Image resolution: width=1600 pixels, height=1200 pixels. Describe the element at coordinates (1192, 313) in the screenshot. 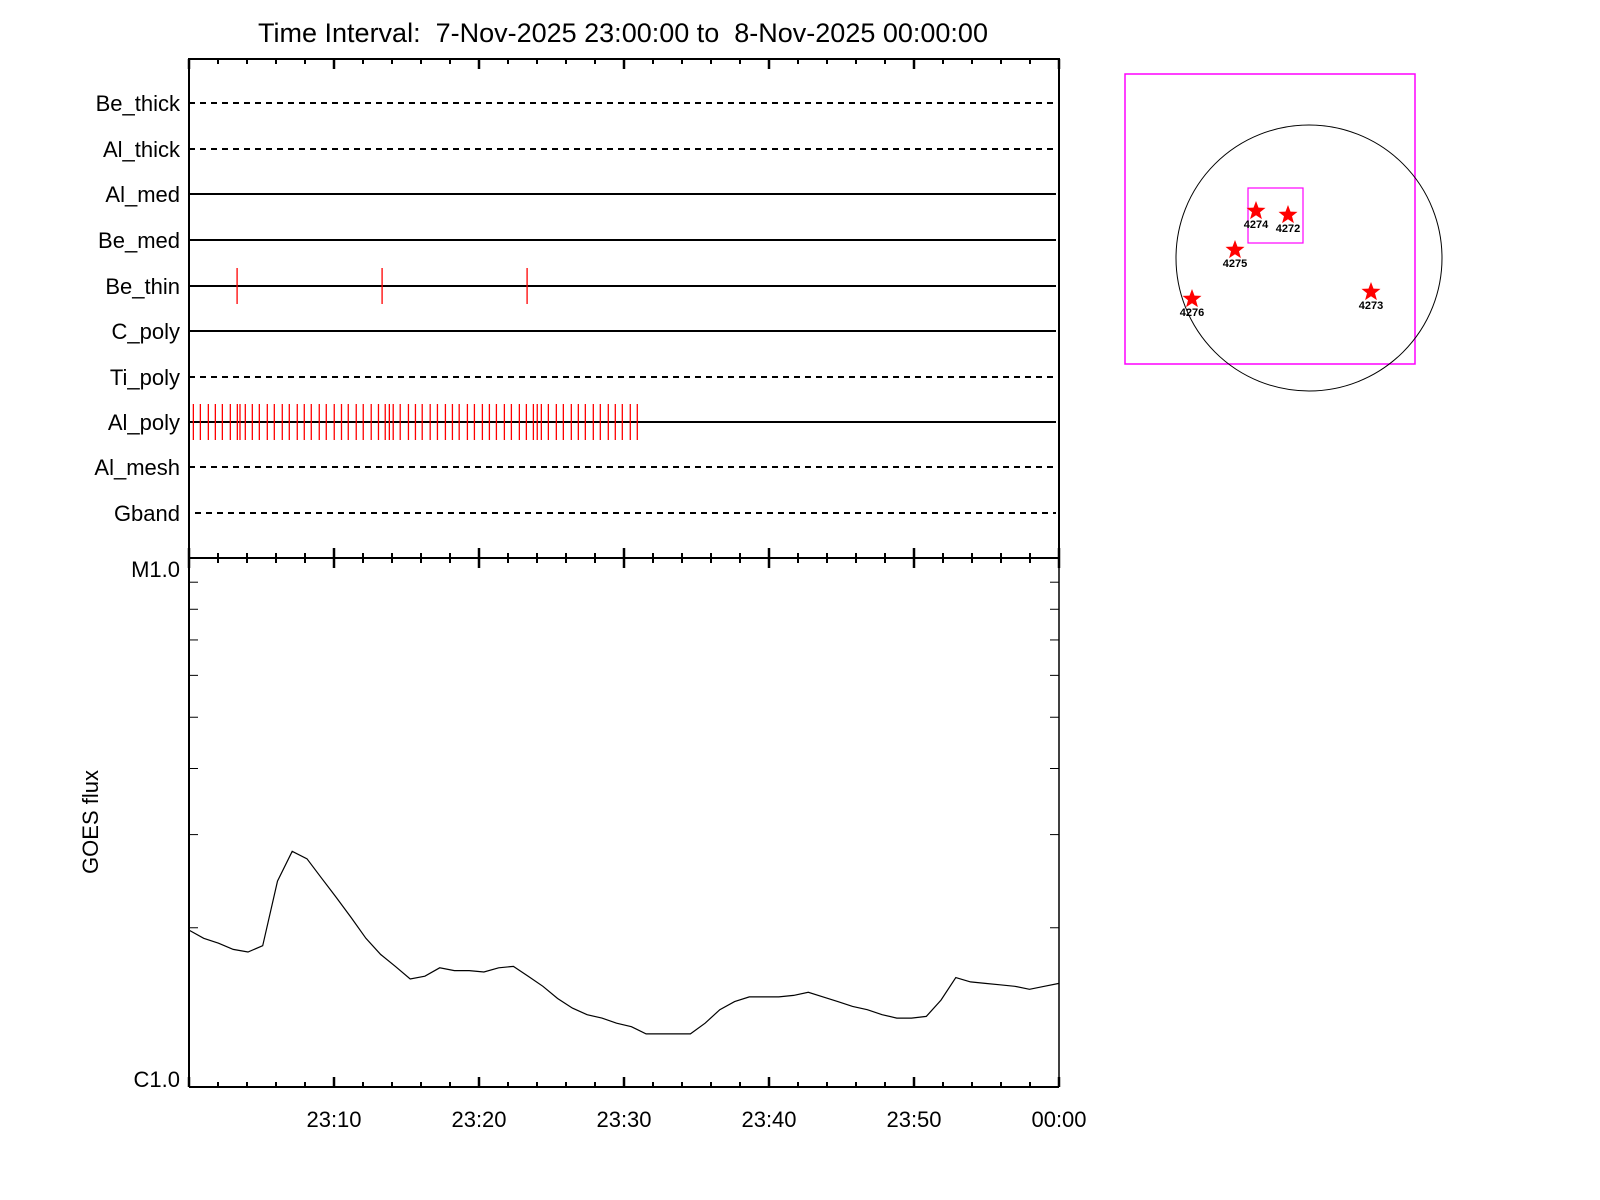

I see `region-label: 4276` at that location.